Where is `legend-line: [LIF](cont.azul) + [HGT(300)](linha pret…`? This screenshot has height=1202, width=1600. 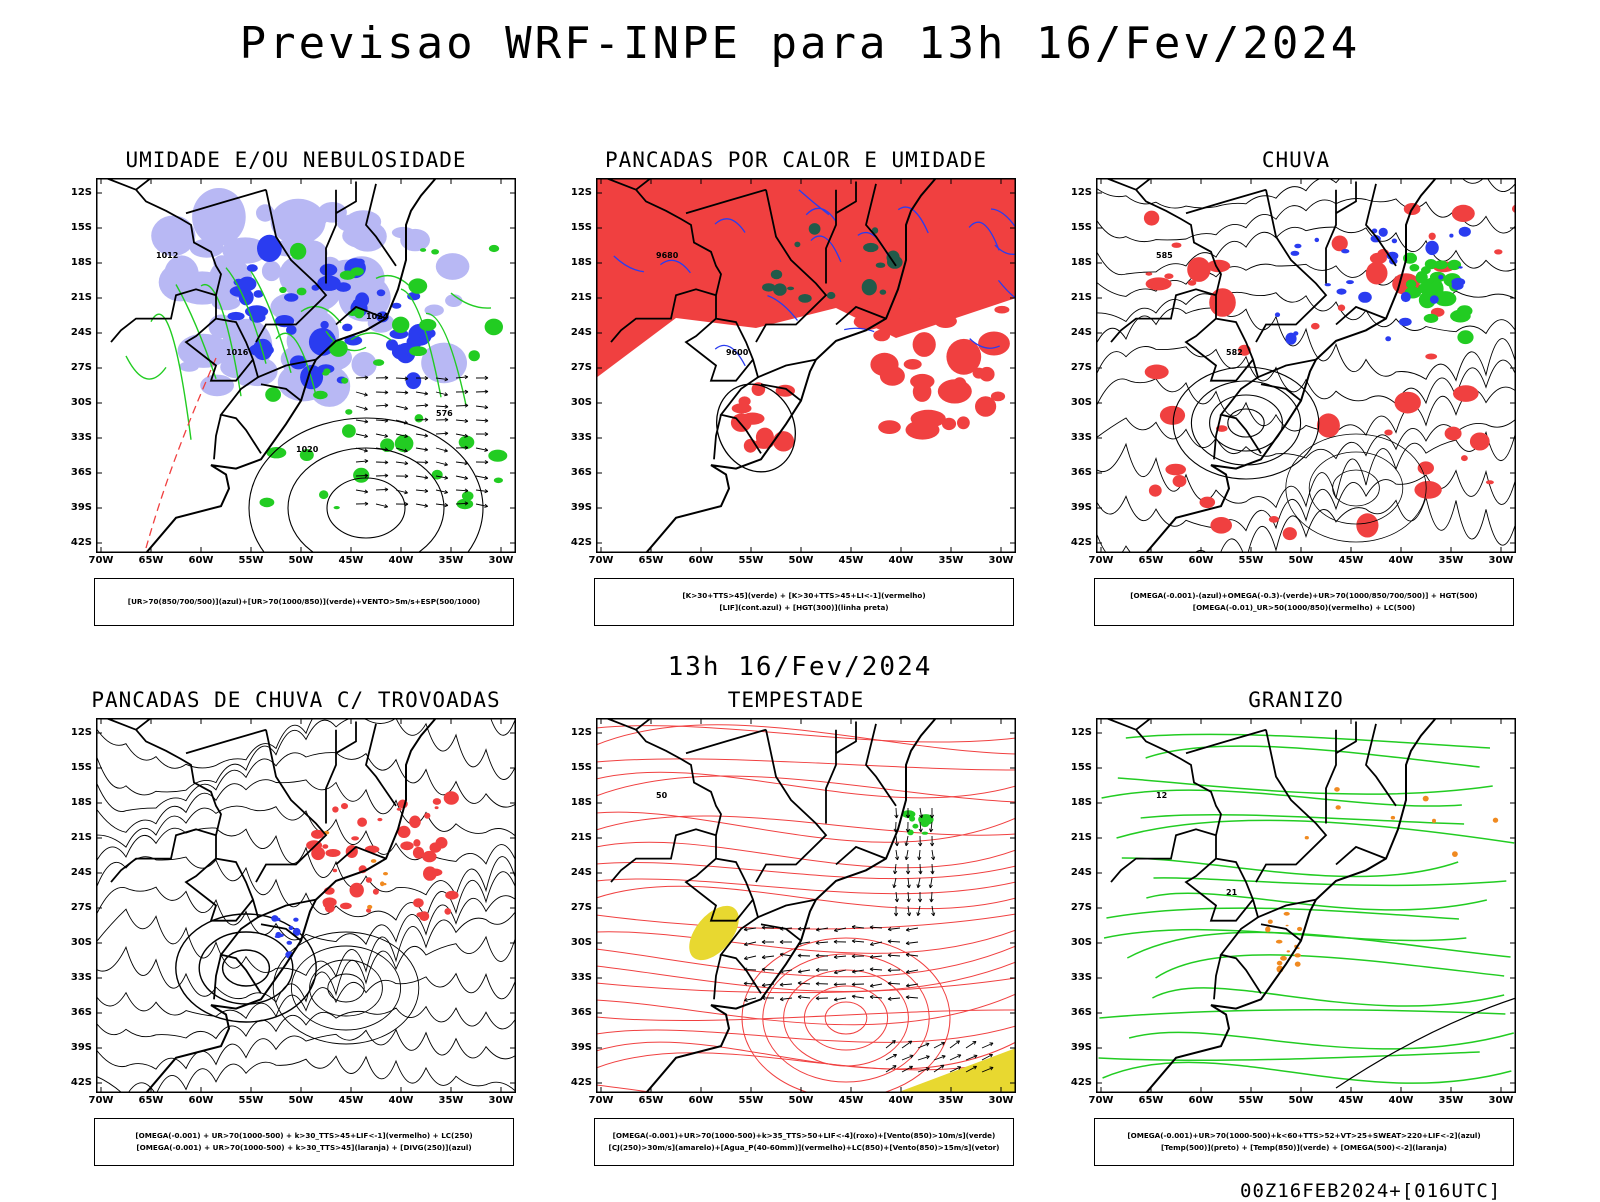 legend-line: [LIF](cont.azul) + [HGT(300)](linha pret… is located at coordinates (804, 608).